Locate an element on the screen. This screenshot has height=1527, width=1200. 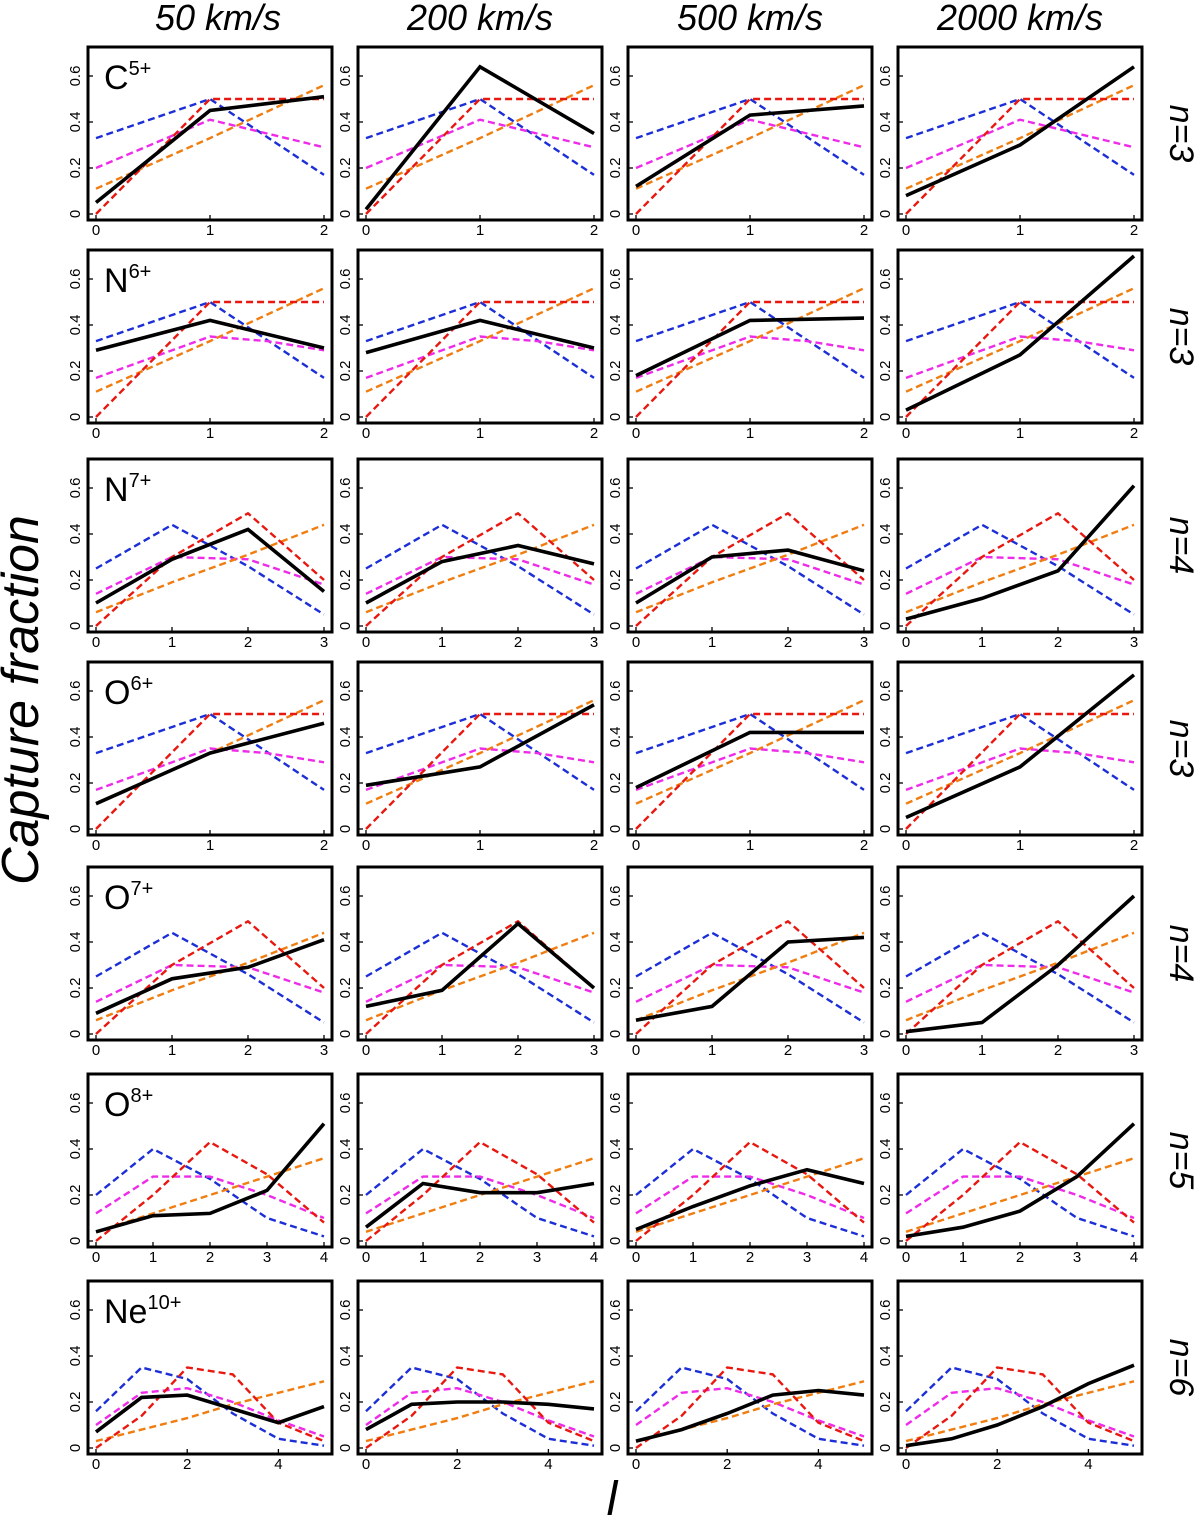
model-line-blue is located at coordinates (480, 1192).